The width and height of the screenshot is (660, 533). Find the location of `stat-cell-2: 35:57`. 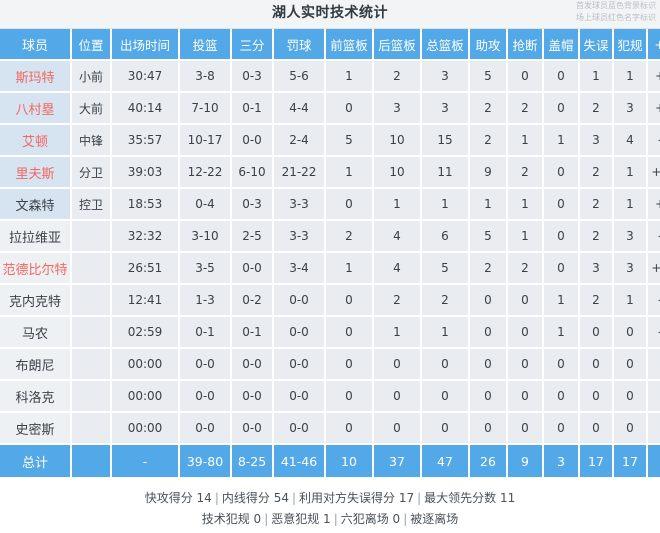

stat-cell-2: 35:57 is located at coordinates (146, 141).